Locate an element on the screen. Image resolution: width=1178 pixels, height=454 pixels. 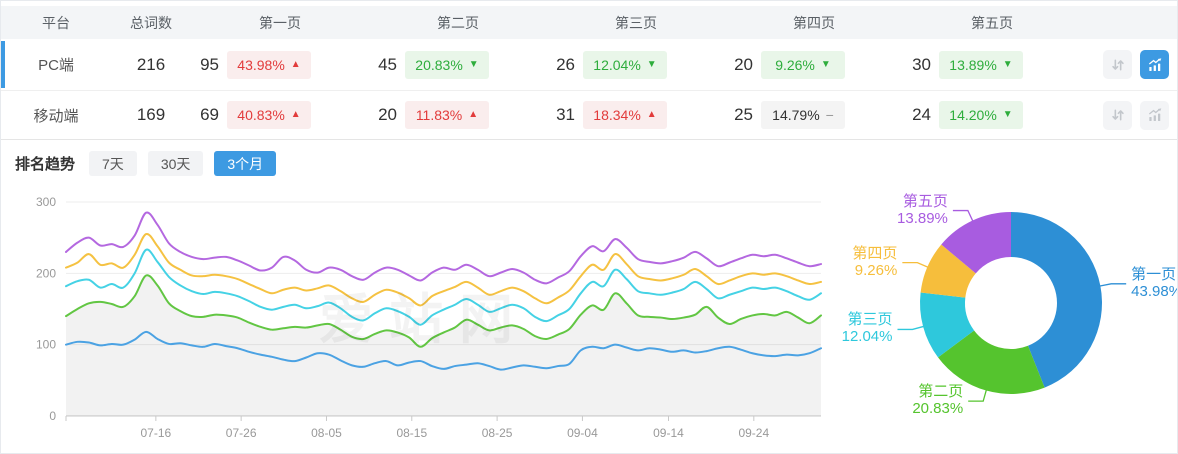
page1-pct-badge: 43.98% ▲ is located at coordinates (269, 64).